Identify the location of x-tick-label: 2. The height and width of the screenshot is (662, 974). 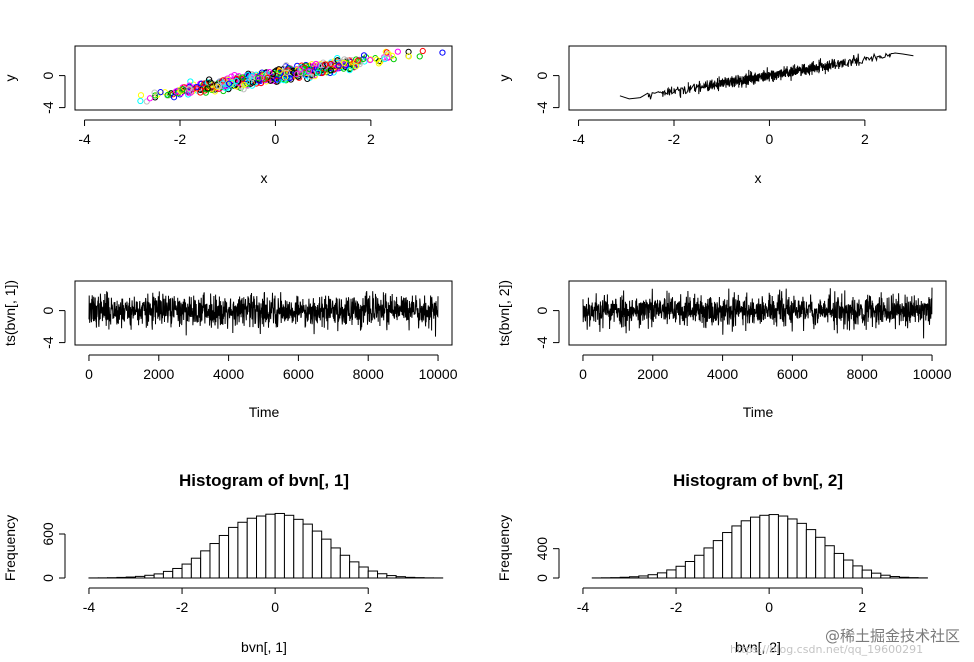
(865, 139).